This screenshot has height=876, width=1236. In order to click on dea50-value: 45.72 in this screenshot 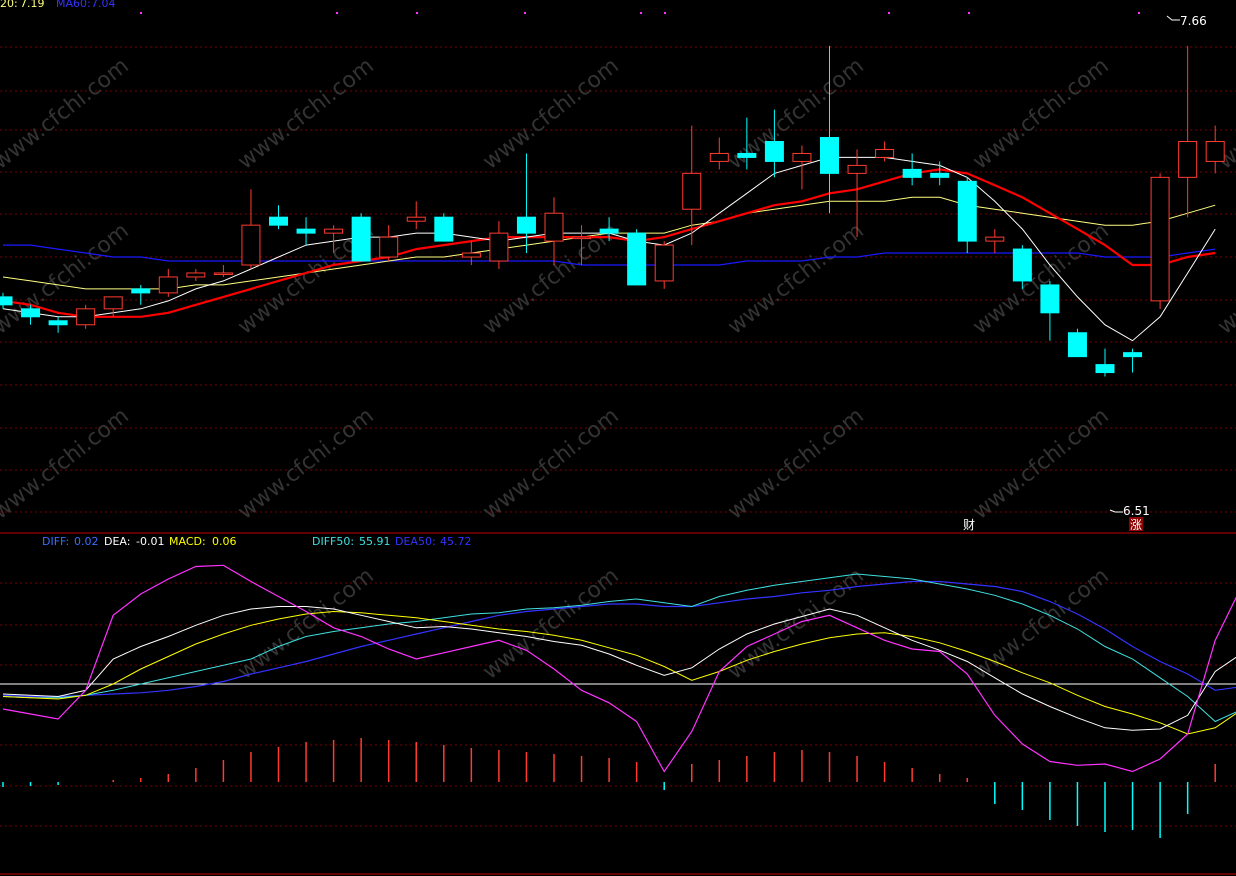, I will do `click(456, 541)`.